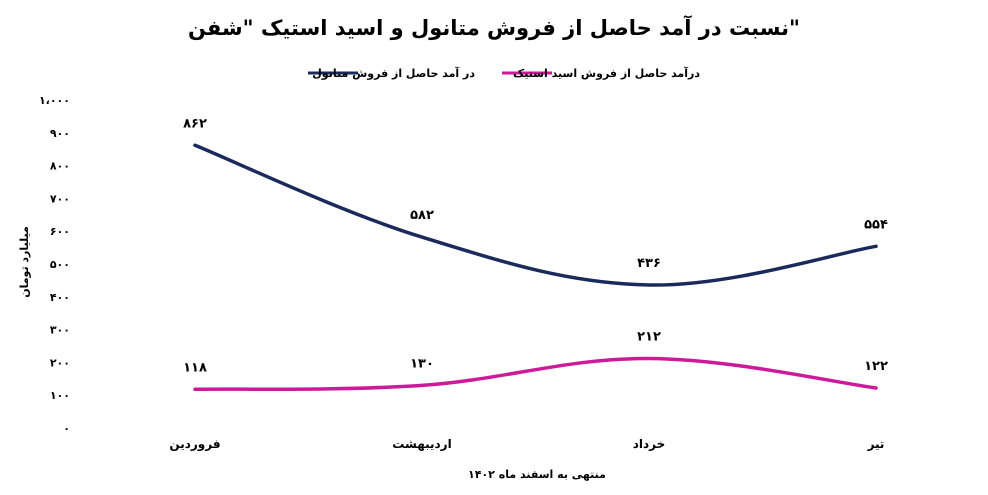 This screenshot has height=495, width=988. I want to click on y-tick-label: ۹۰۰, so click(60, 133).